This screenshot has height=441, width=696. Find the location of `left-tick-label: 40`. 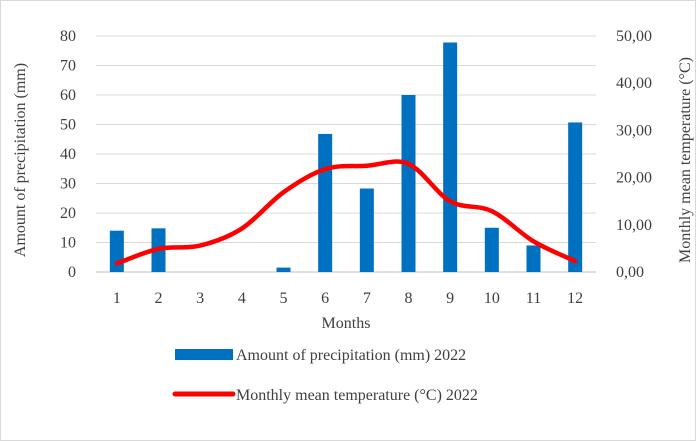

left-tick-label: 40 is located at coordinates (68, 154).